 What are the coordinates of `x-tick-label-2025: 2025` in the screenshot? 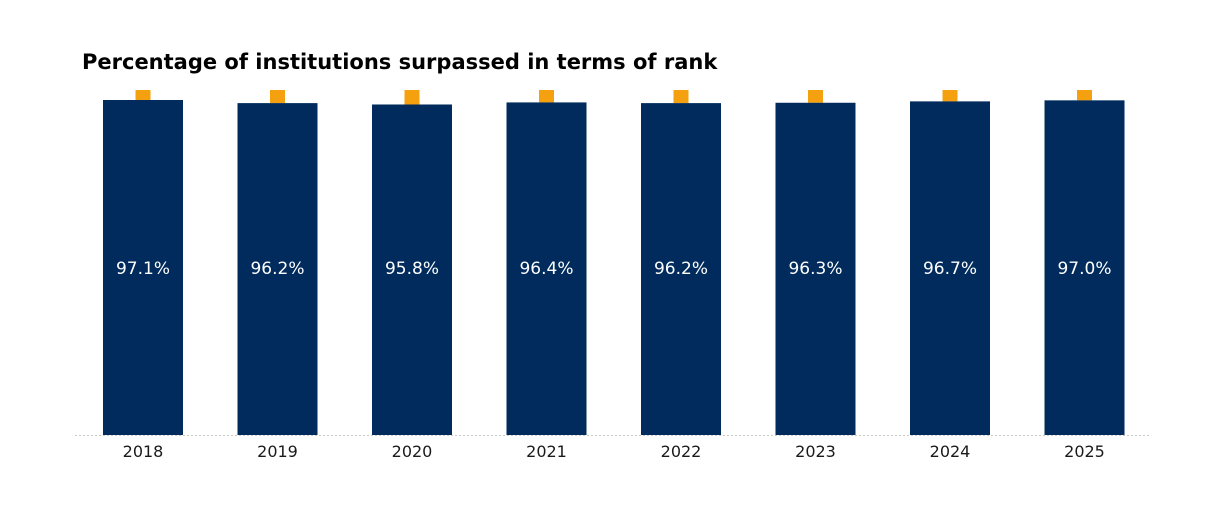 It's located at (1084, 451).